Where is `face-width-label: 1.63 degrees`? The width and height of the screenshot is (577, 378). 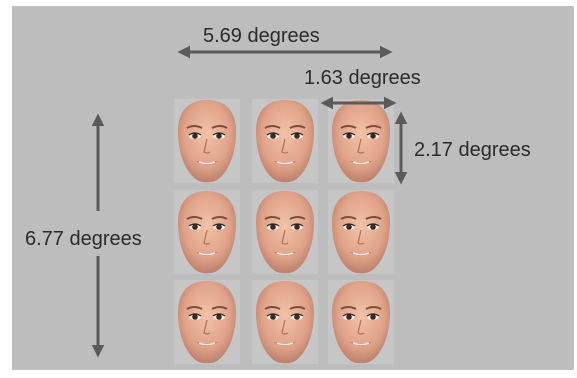
face-width-label: 1.63 degrees is located at coordinates (362, 78).